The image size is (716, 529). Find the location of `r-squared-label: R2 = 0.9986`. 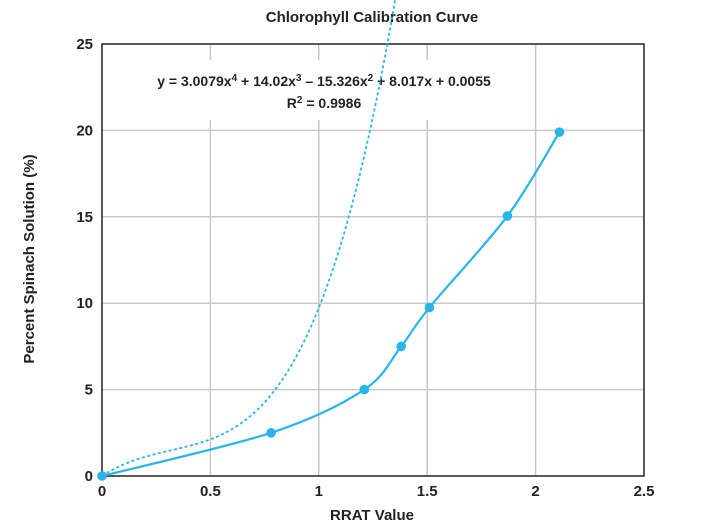

r-squared-label: R2 = 0.9986 is located at coordinates (324, 103).